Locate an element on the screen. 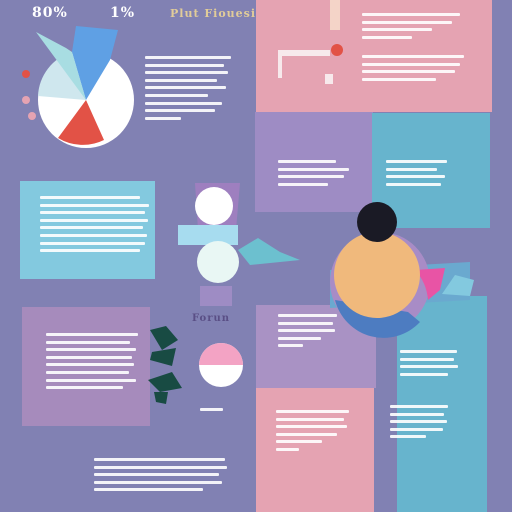 The height and width of the screenshot is (512, 512). panel-center-pink is located at coordinates (315, 450).